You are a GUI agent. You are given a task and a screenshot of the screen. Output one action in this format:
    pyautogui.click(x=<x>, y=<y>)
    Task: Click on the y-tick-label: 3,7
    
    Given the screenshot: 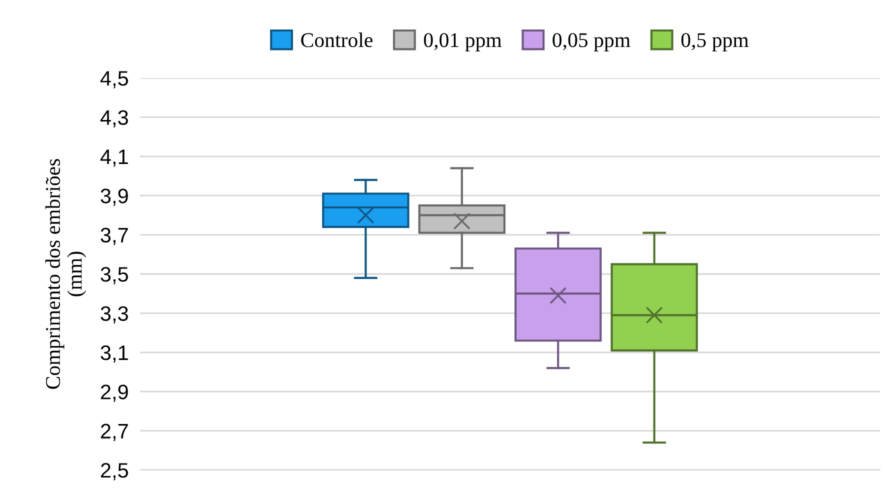 What is the action you would take?
    pyautogui.click(x=114, y=237)
    